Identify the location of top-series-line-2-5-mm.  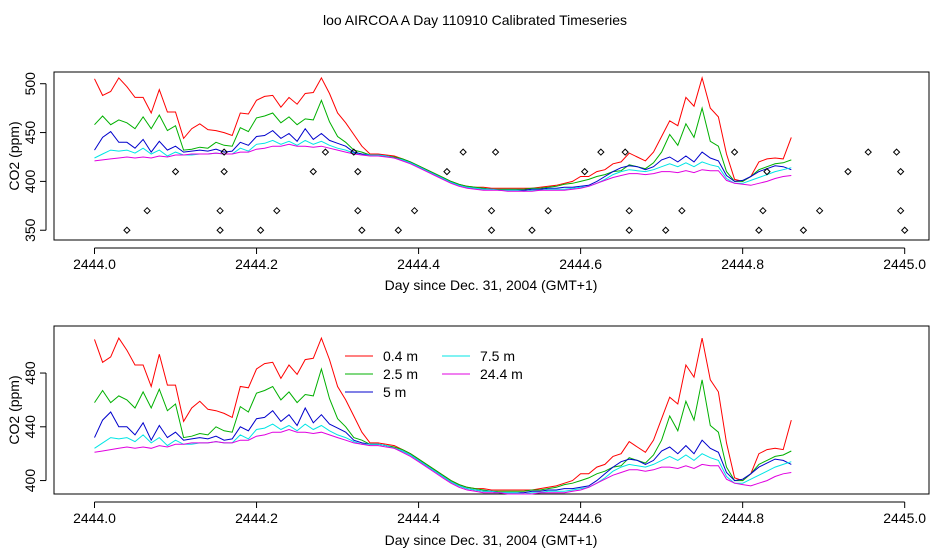
(443, 144).